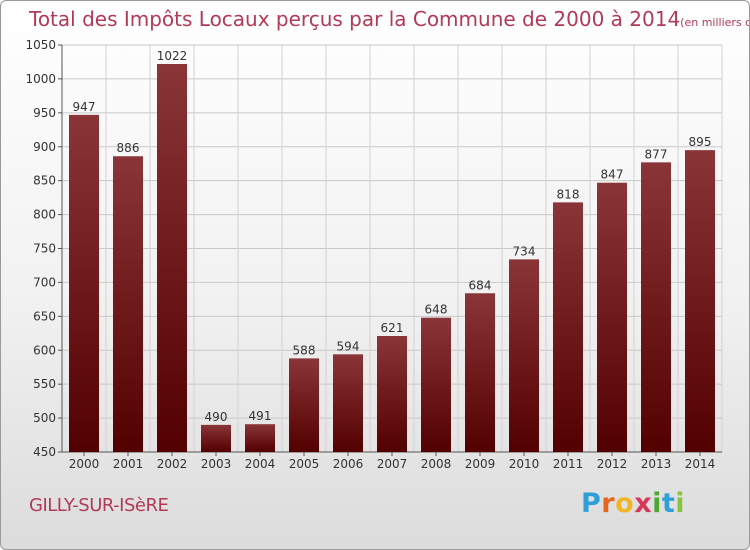  I want to click on x-tick-label: 2010, so click(524, 464).